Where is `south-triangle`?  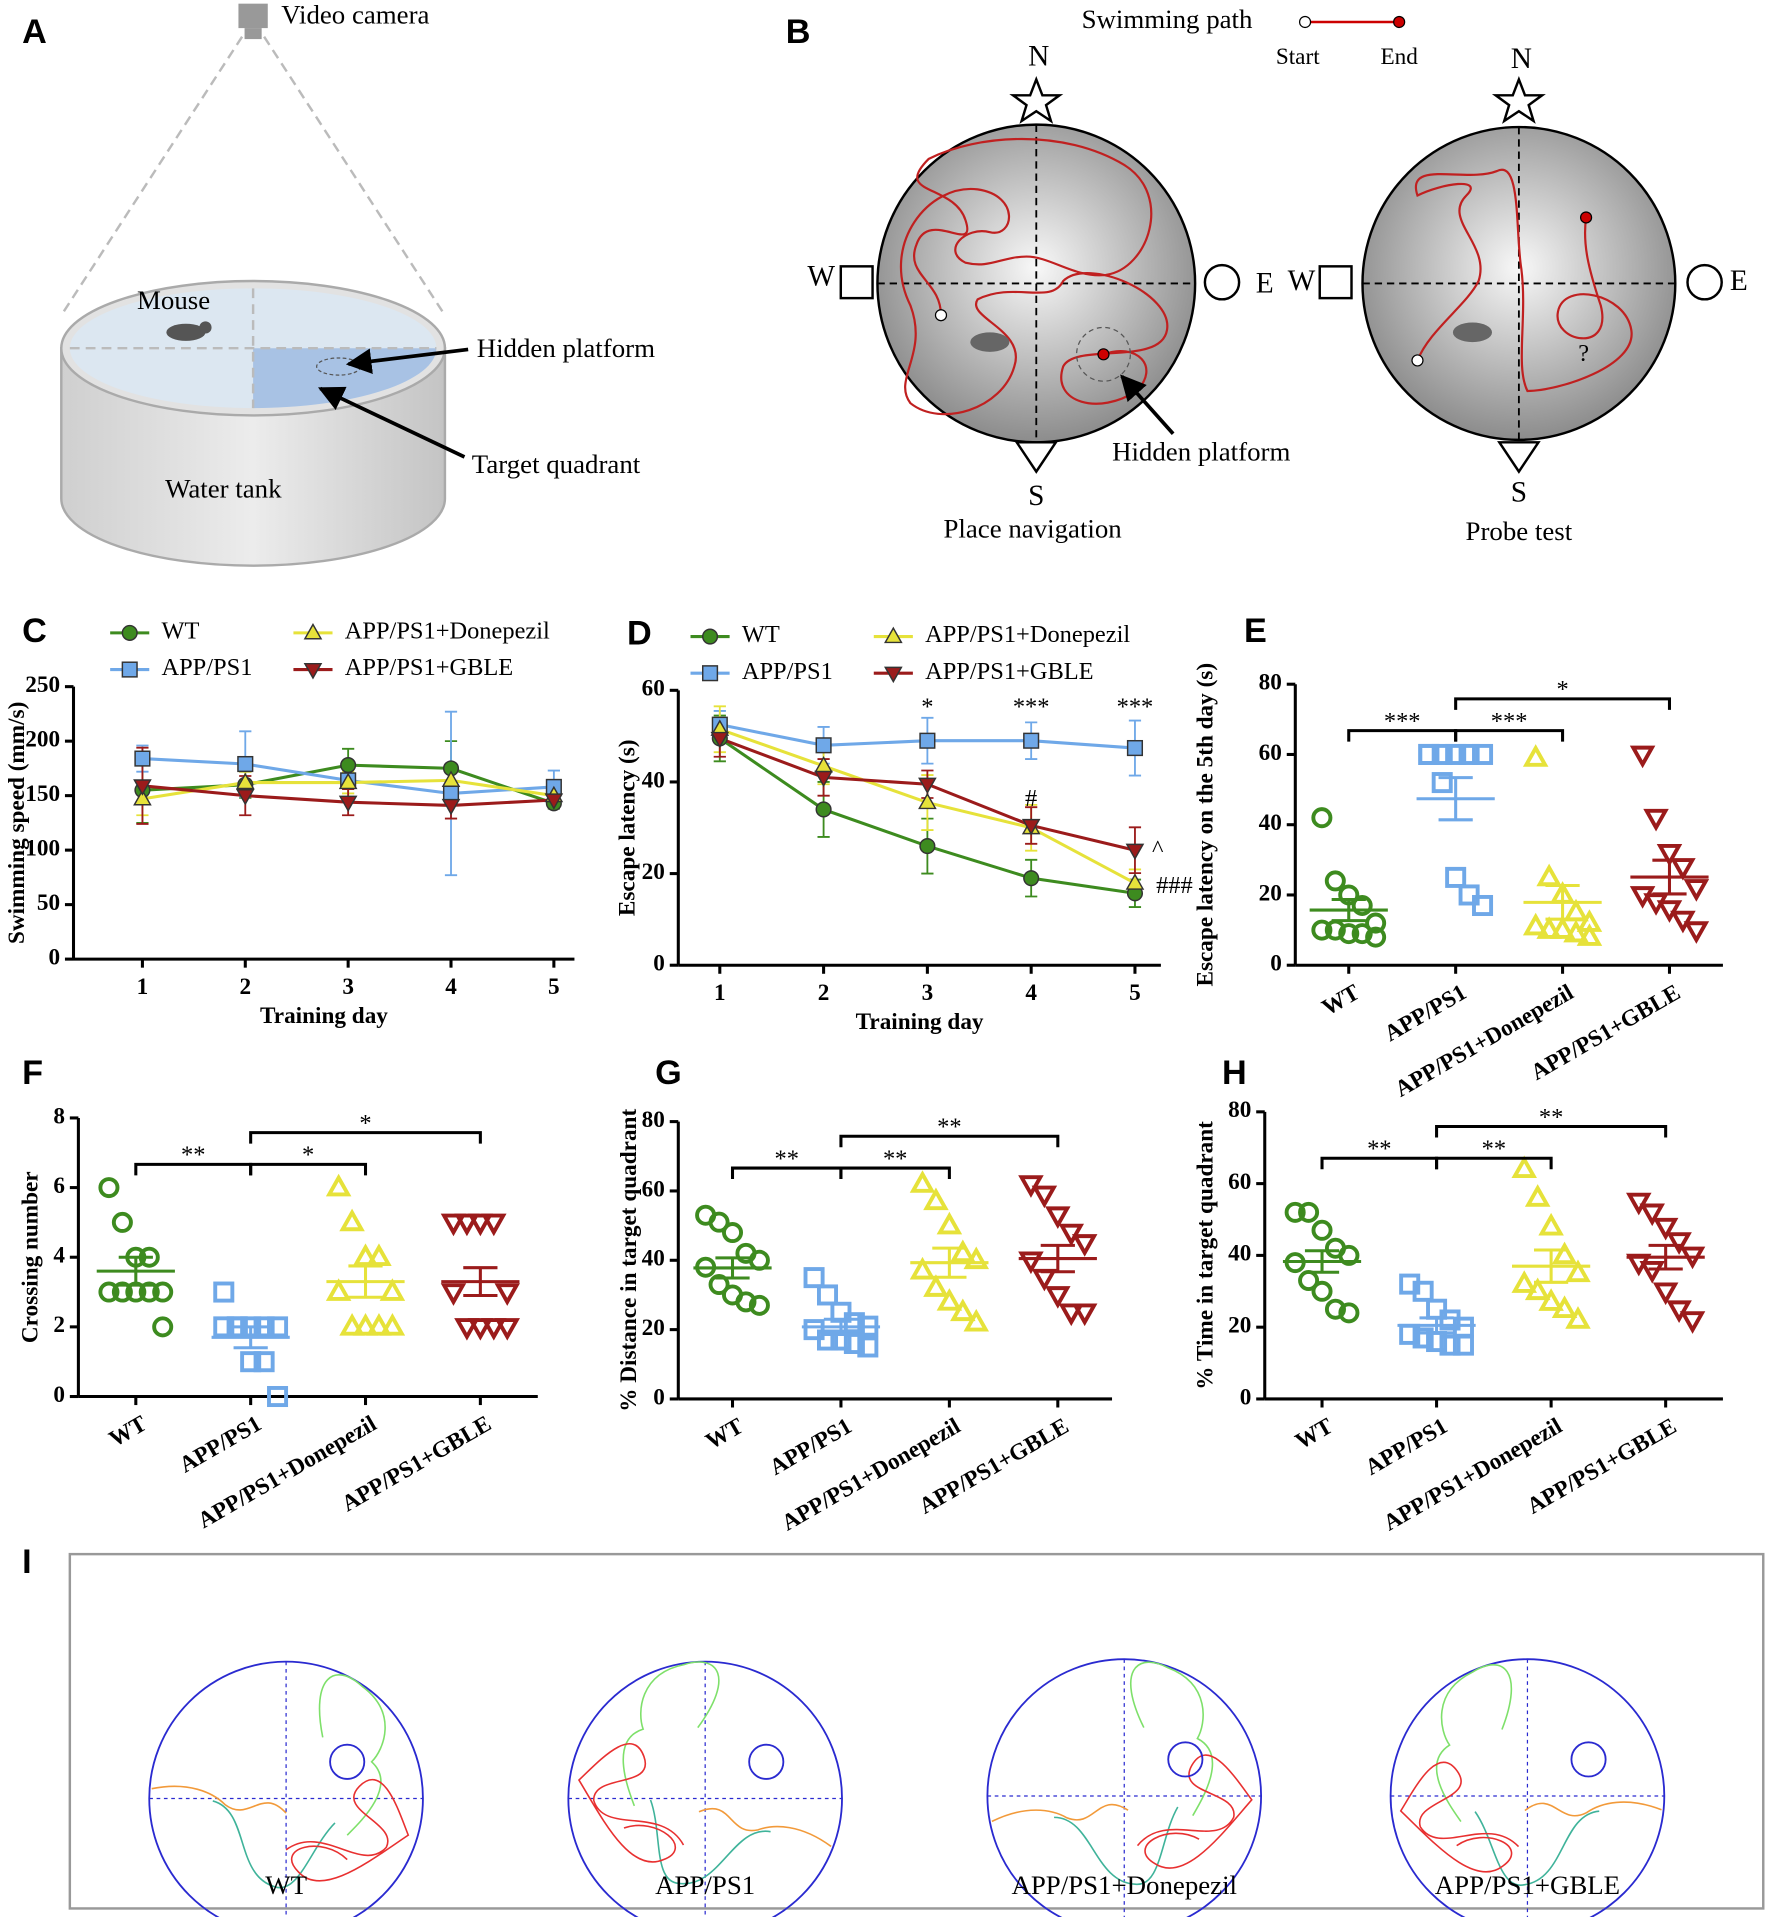 south-triangle is located at coordinates (1519, 457).